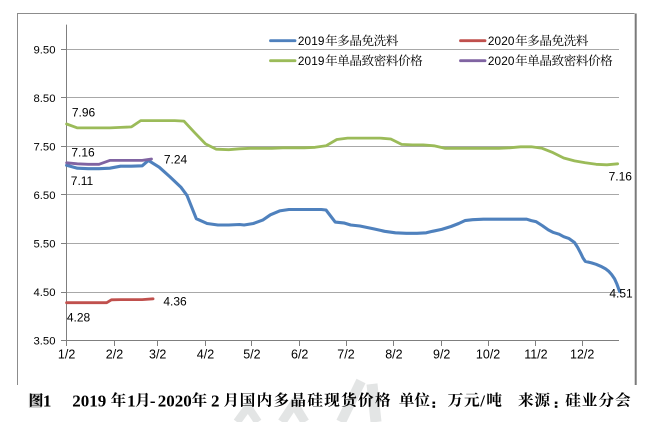  I want to click on svg-text: 9.50, so click(45, 50).